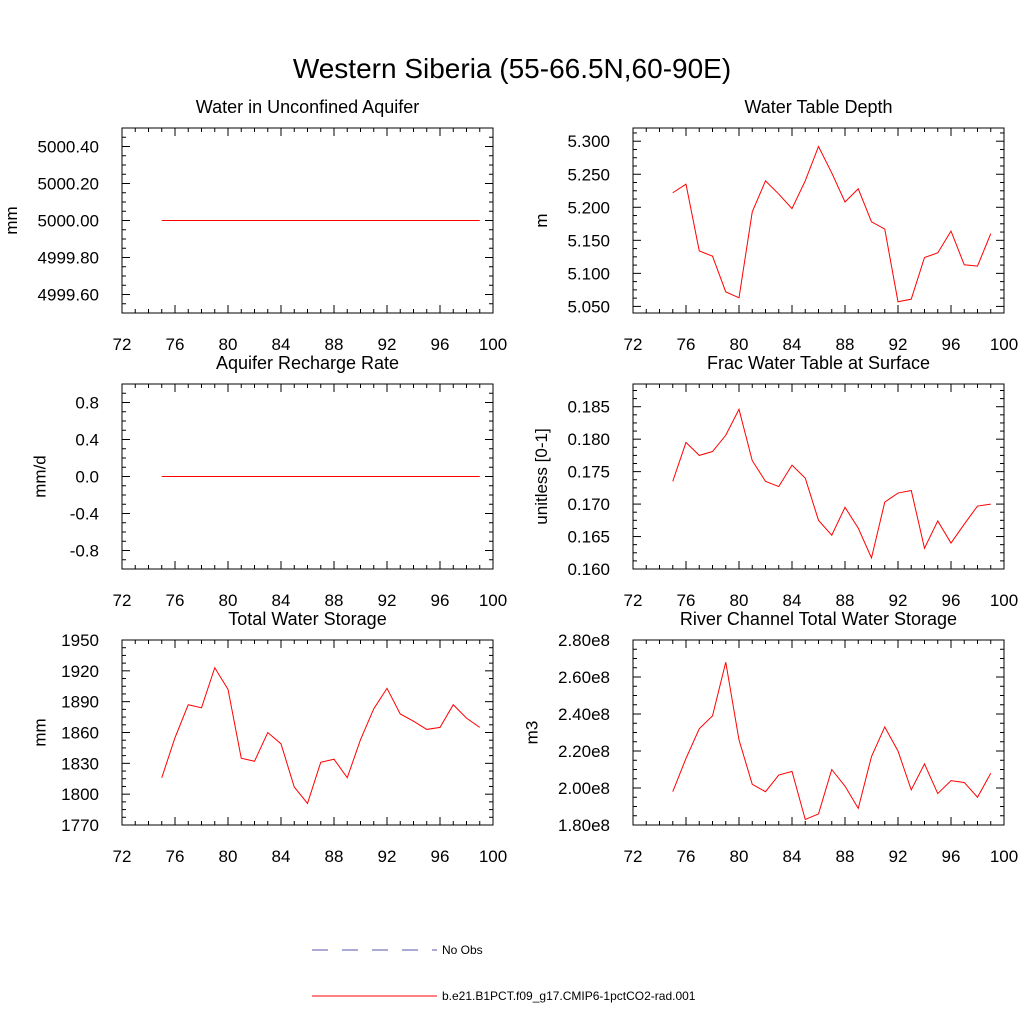 Image resolution: width=1024 pixels, height=1024 pixels. What do you see at coordinates (588, 407) in the screenshot?
I see `y-tick-label: 0.185` at bounding box center [588, 407].